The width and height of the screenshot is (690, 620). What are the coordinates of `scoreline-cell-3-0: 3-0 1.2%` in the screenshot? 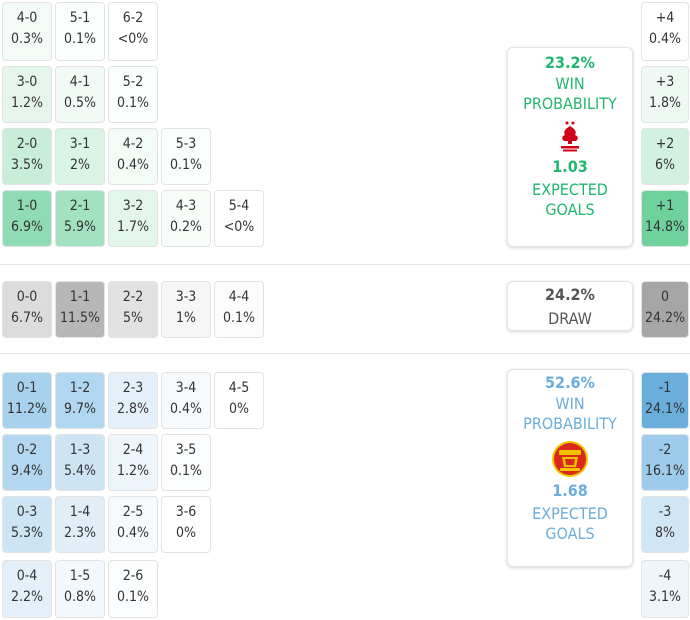 It's located at (27, 94).